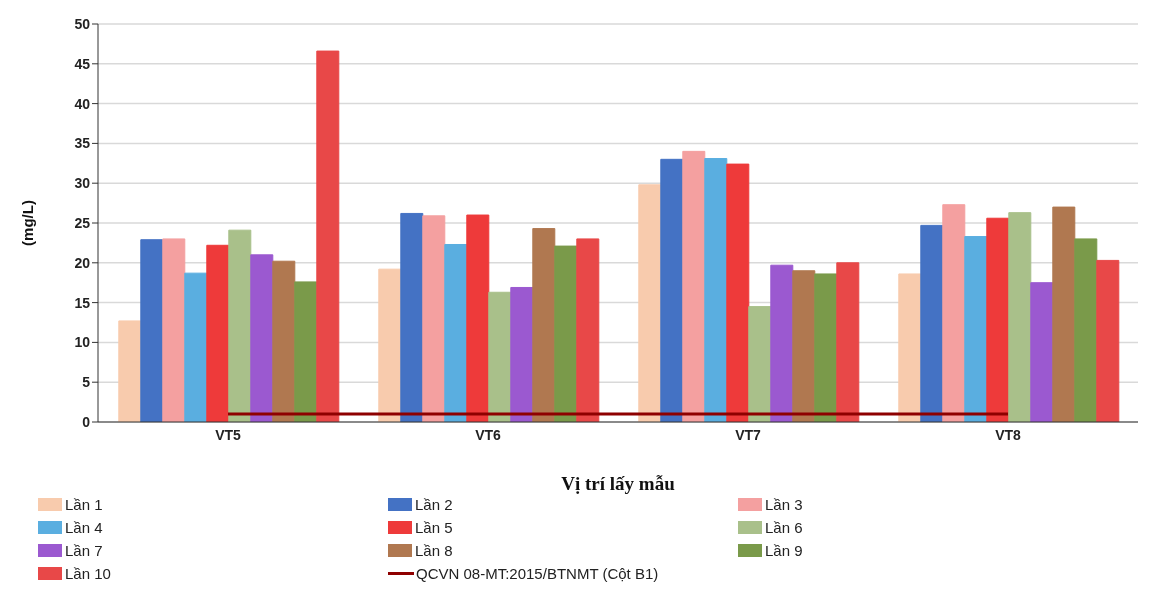 This screenshot has height=612, width=1159. What do you see at coordinates (228, 434) in the screenshot?
I see `x-tick-label: VT5` at bounding box center [228, 434].